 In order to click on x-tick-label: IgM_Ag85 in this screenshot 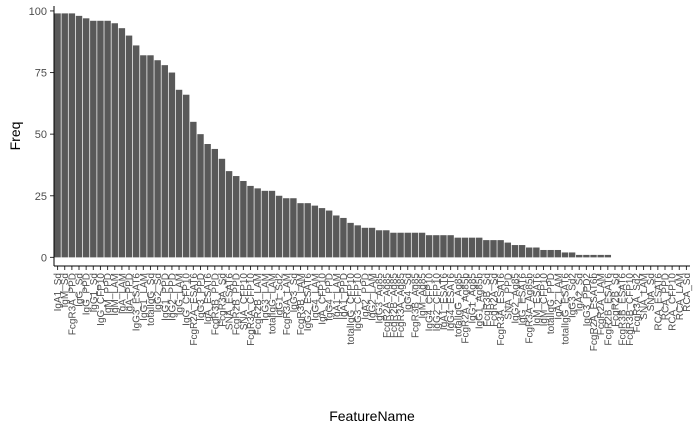, I will do `click(423, 296)`.